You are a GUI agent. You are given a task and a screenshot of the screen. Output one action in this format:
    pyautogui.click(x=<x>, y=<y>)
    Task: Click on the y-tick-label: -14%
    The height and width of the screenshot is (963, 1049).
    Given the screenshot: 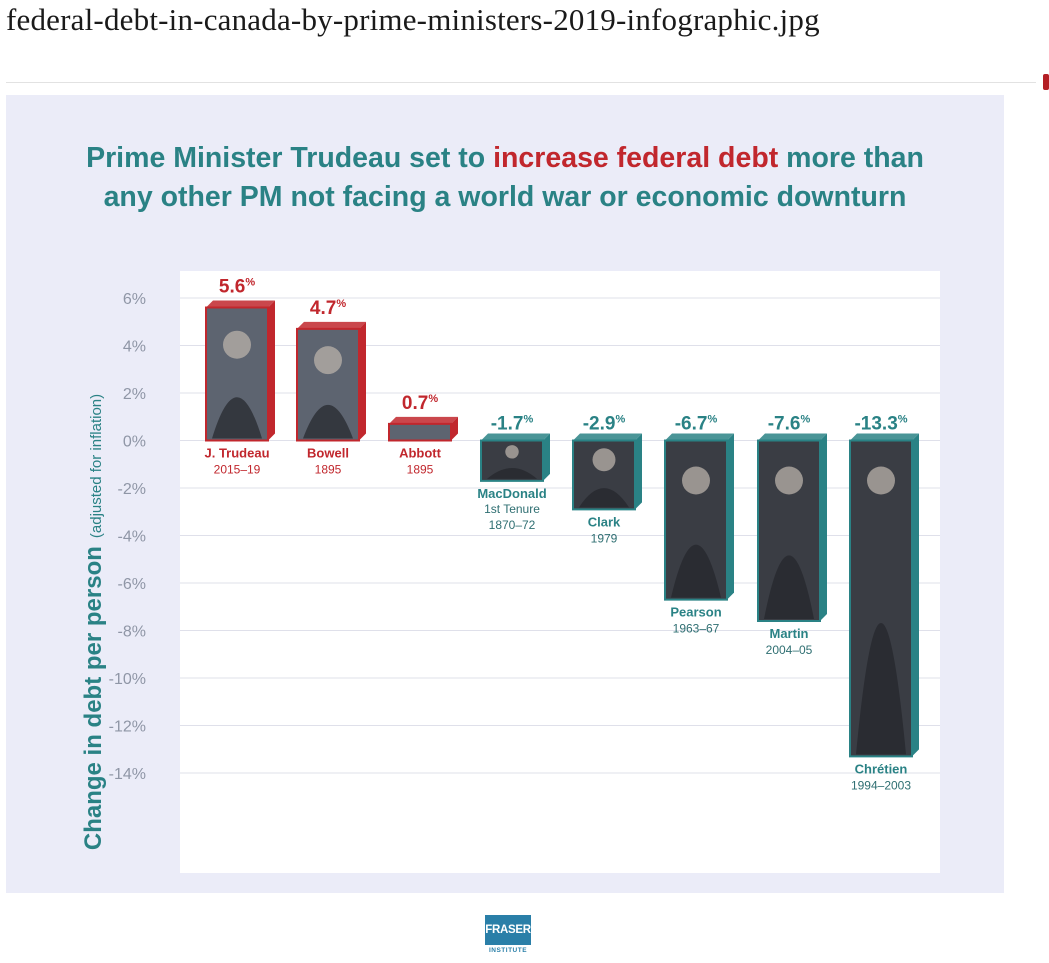 What is the action you would take?
    pyautogui.click(x=127, y=774)
    